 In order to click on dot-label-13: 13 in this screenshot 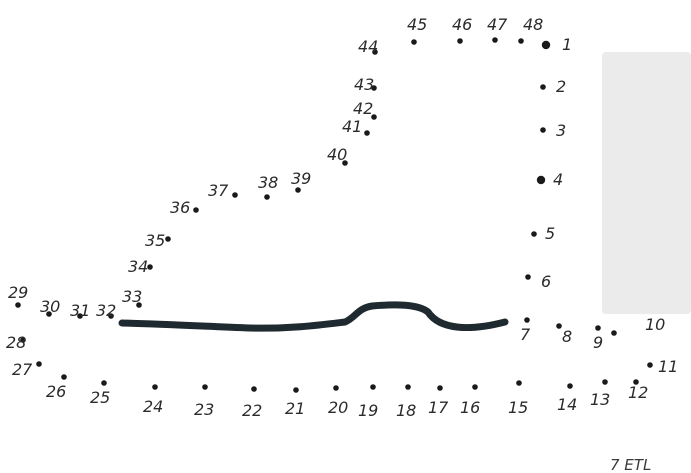, I will do `click(600, 399)`.